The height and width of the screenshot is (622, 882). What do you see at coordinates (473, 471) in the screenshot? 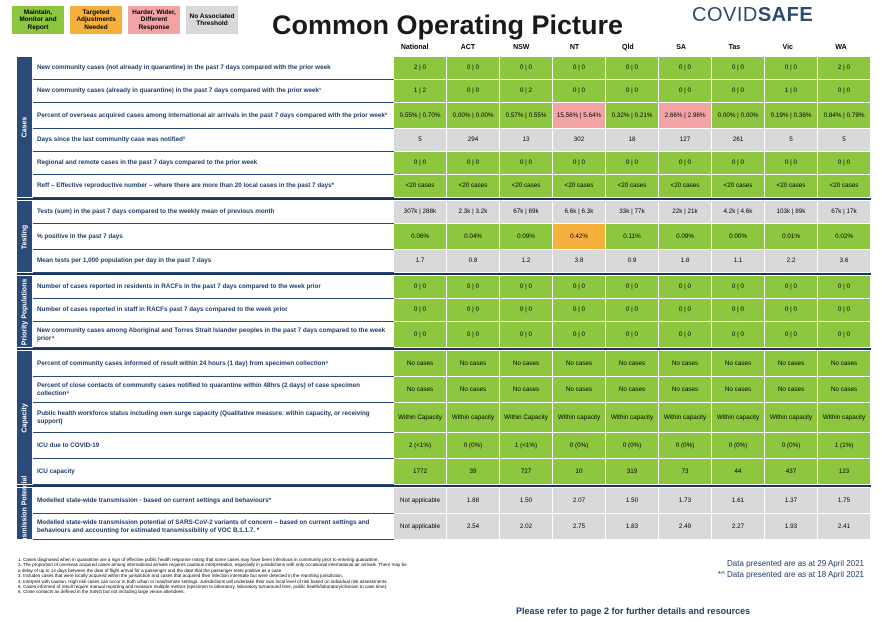
I see `metric-cell: 39` at bounding box center [473, 471].